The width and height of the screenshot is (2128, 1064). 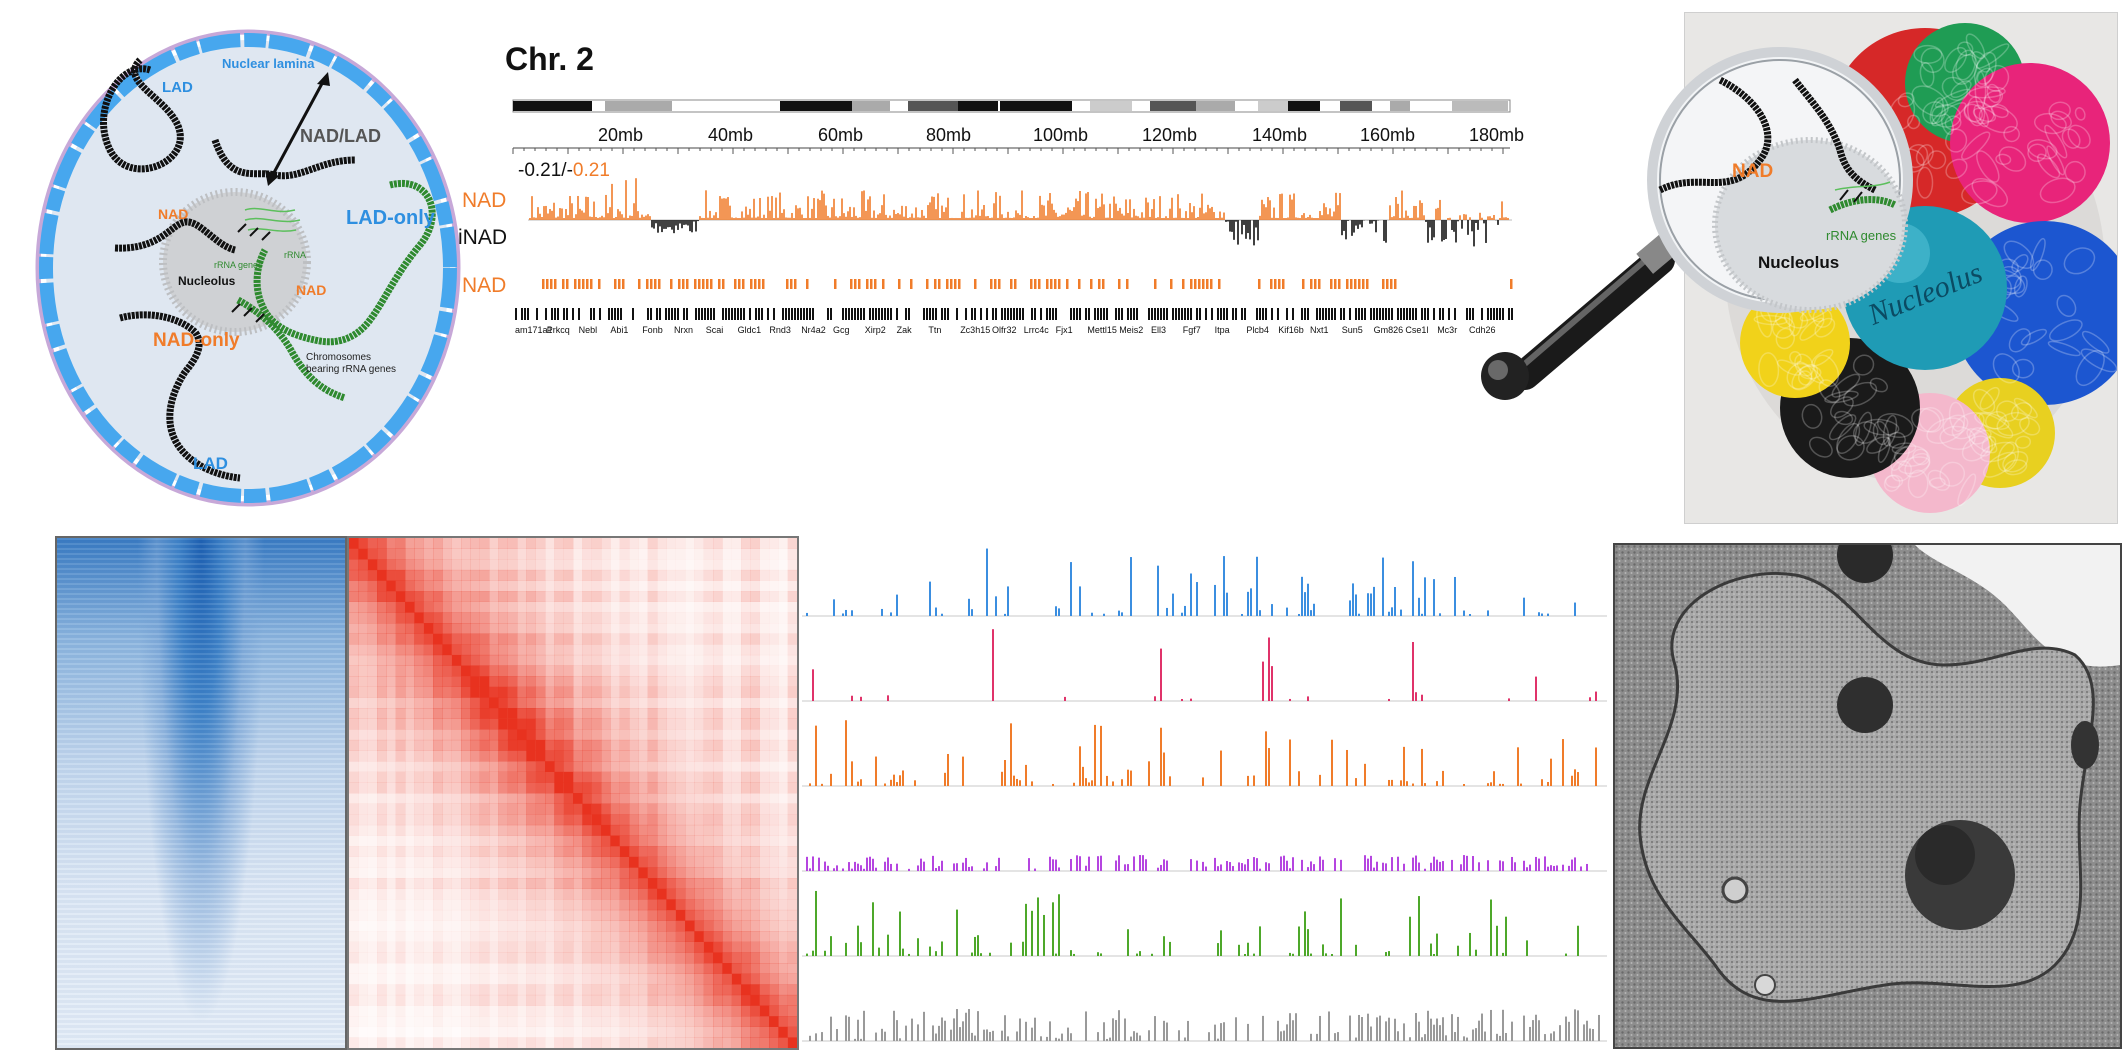 I want to click on scale-label: 100mb, so click(x=1060, y=135).